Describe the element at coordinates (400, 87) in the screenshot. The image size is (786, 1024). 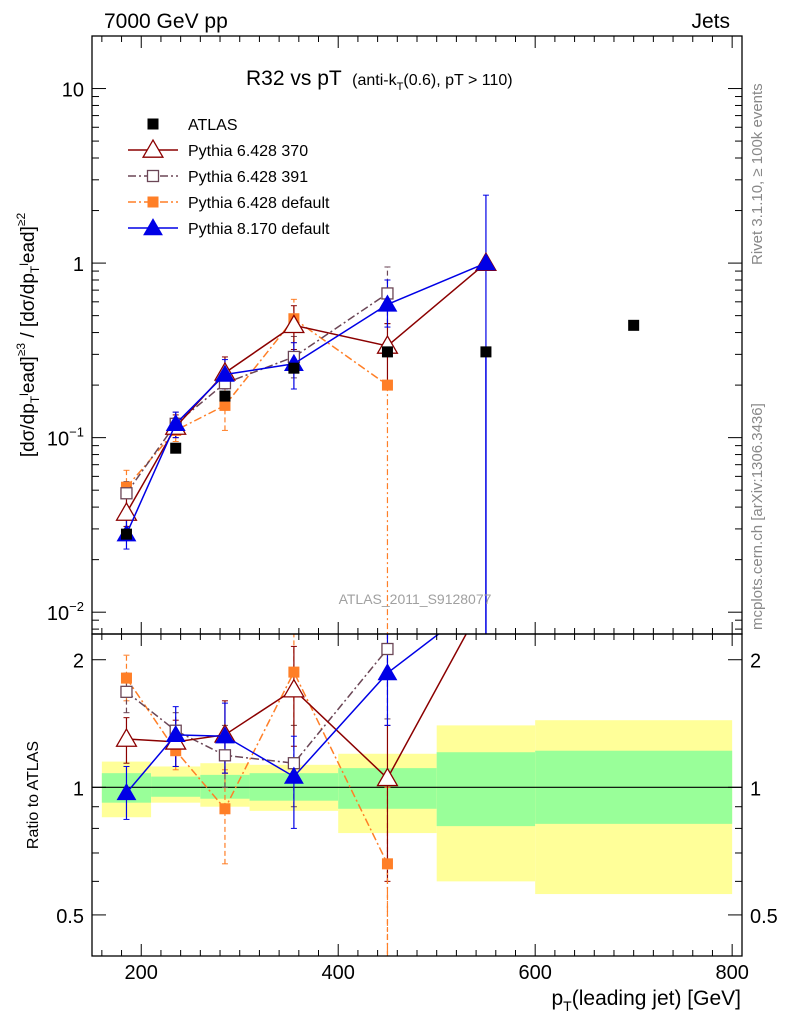
I see `plot-title-paren-sub: T` at that location.